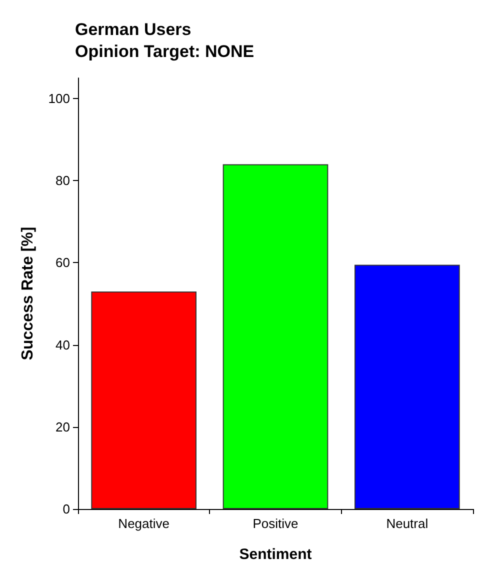 This screenshot has width=495, height=581. Describe the element at coordinates (63, 344) in the screenshot. I see `y-tick-label: 40` at that location.